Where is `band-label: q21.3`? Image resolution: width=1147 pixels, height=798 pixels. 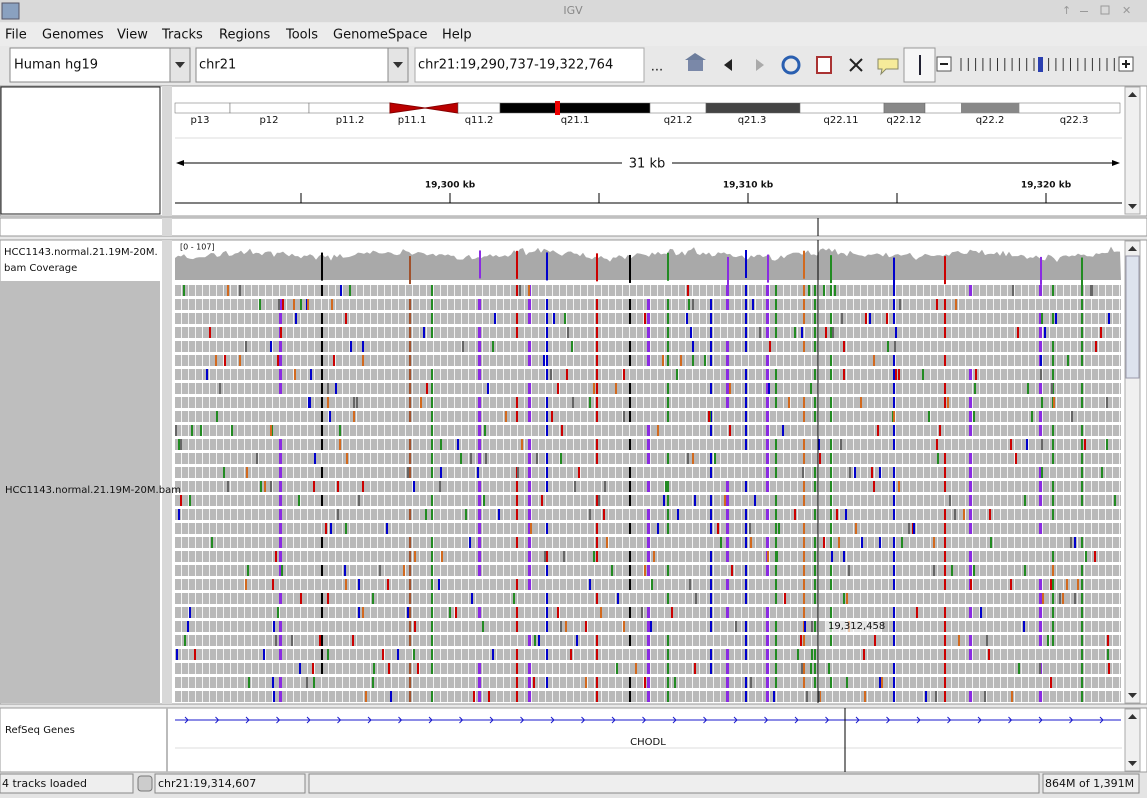 band-label: q21.3 is located at coordinates (752, 120).